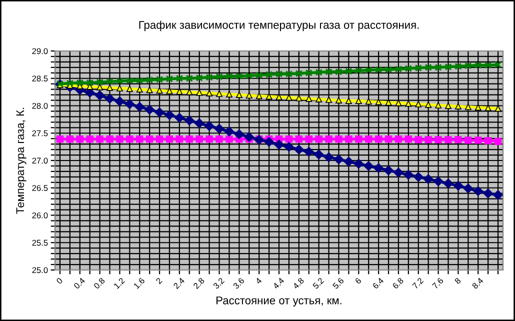  I want to click on y-tick-label: 27.5, so click(40, 133).